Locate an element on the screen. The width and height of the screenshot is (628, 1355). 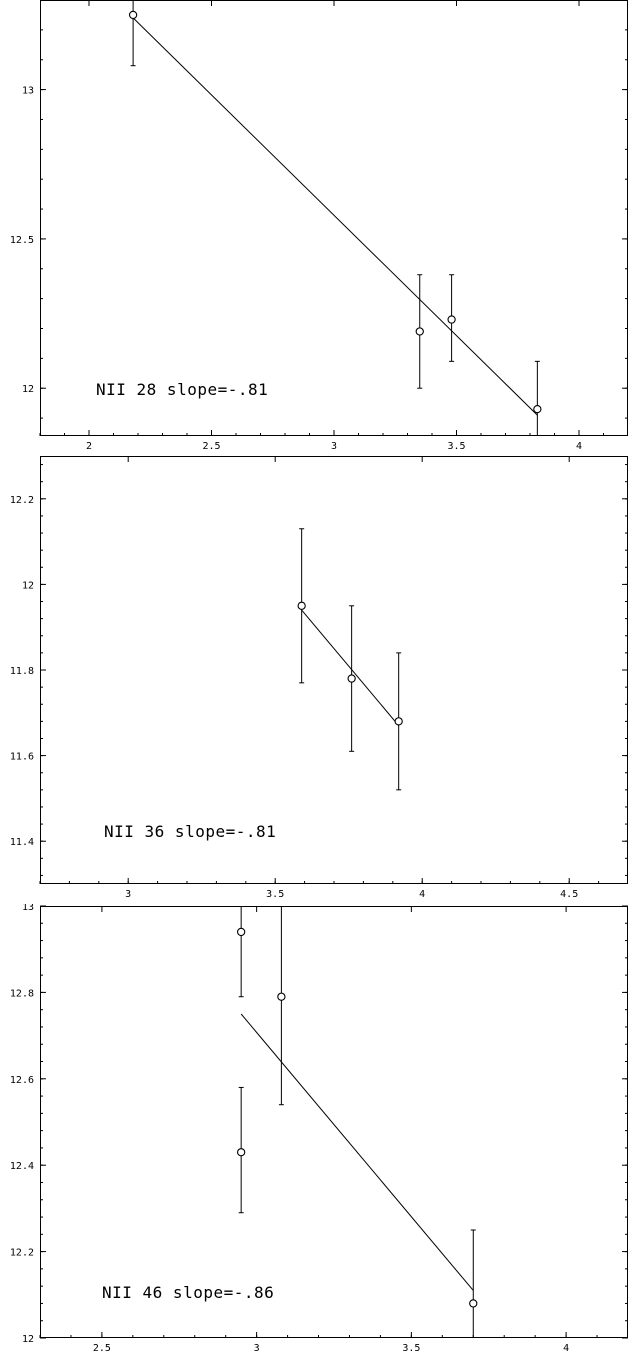
y-tick-label: 11.4 is located at coordinates (22, 842).